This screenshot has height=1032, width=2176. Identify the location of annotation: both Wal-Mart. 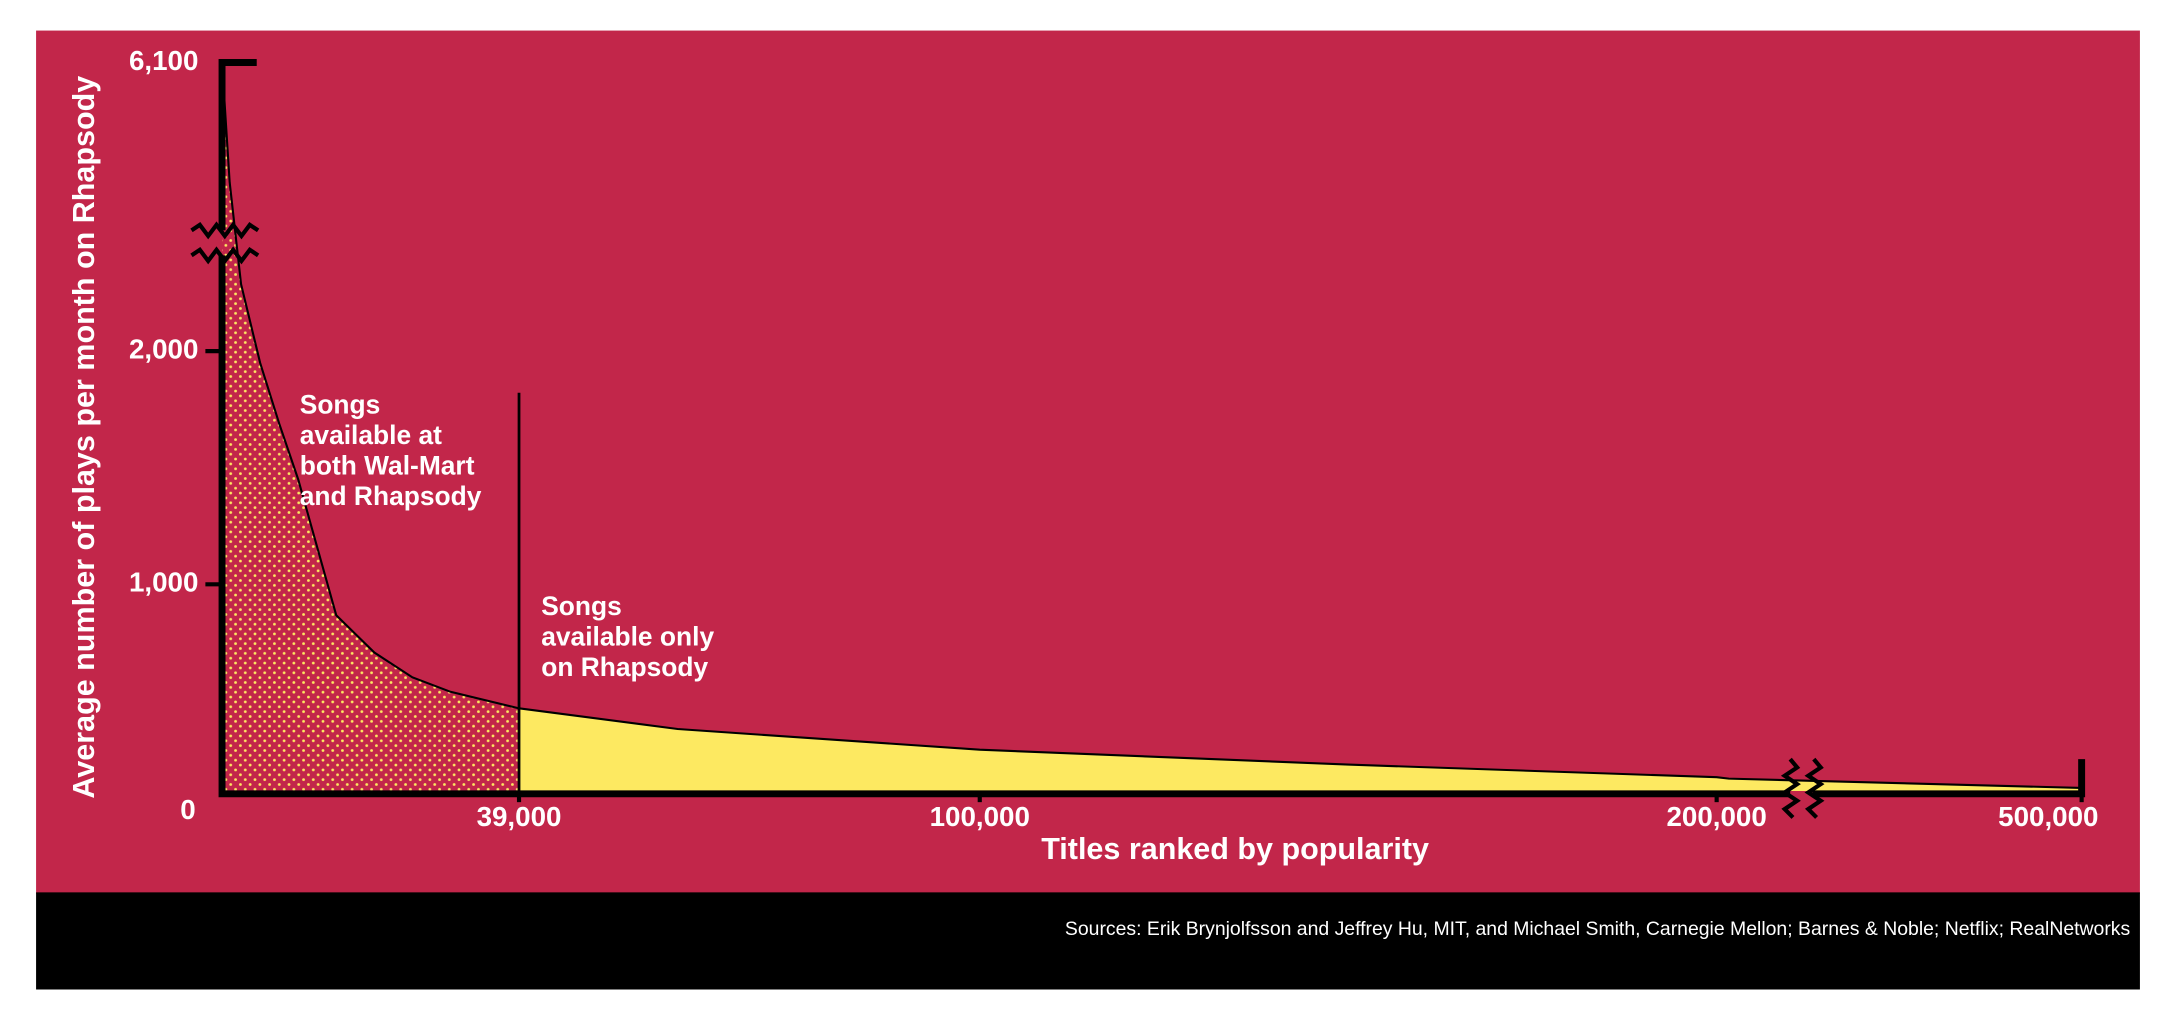
(387, 466).